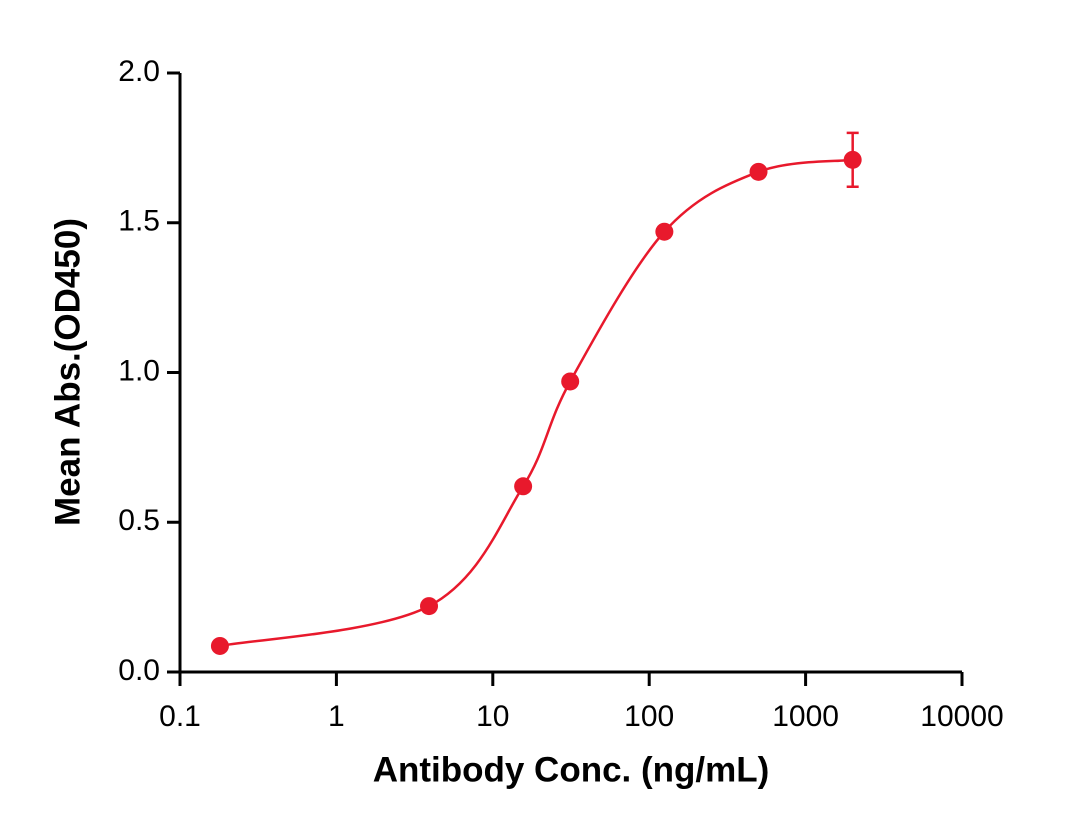 This screenshot has height=837, width=1082. Describe the element at coordinates (492, 716) in the screenshot. I see `x-tick-label: 10` at that location.